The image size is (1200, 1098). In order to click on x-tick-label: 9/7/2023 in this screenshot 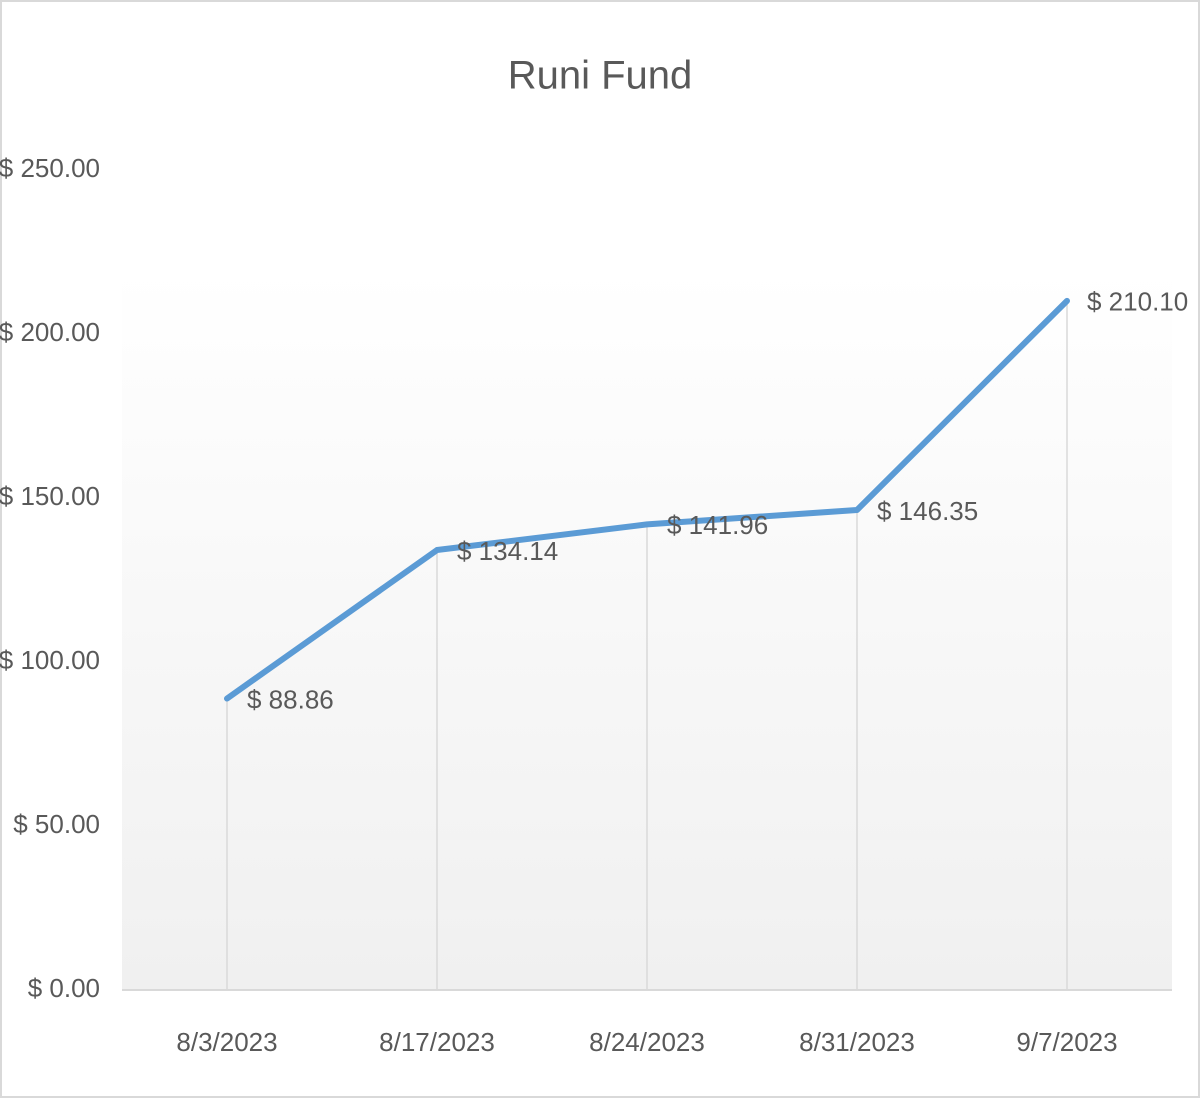, I will do `click(1066, 1042)`.